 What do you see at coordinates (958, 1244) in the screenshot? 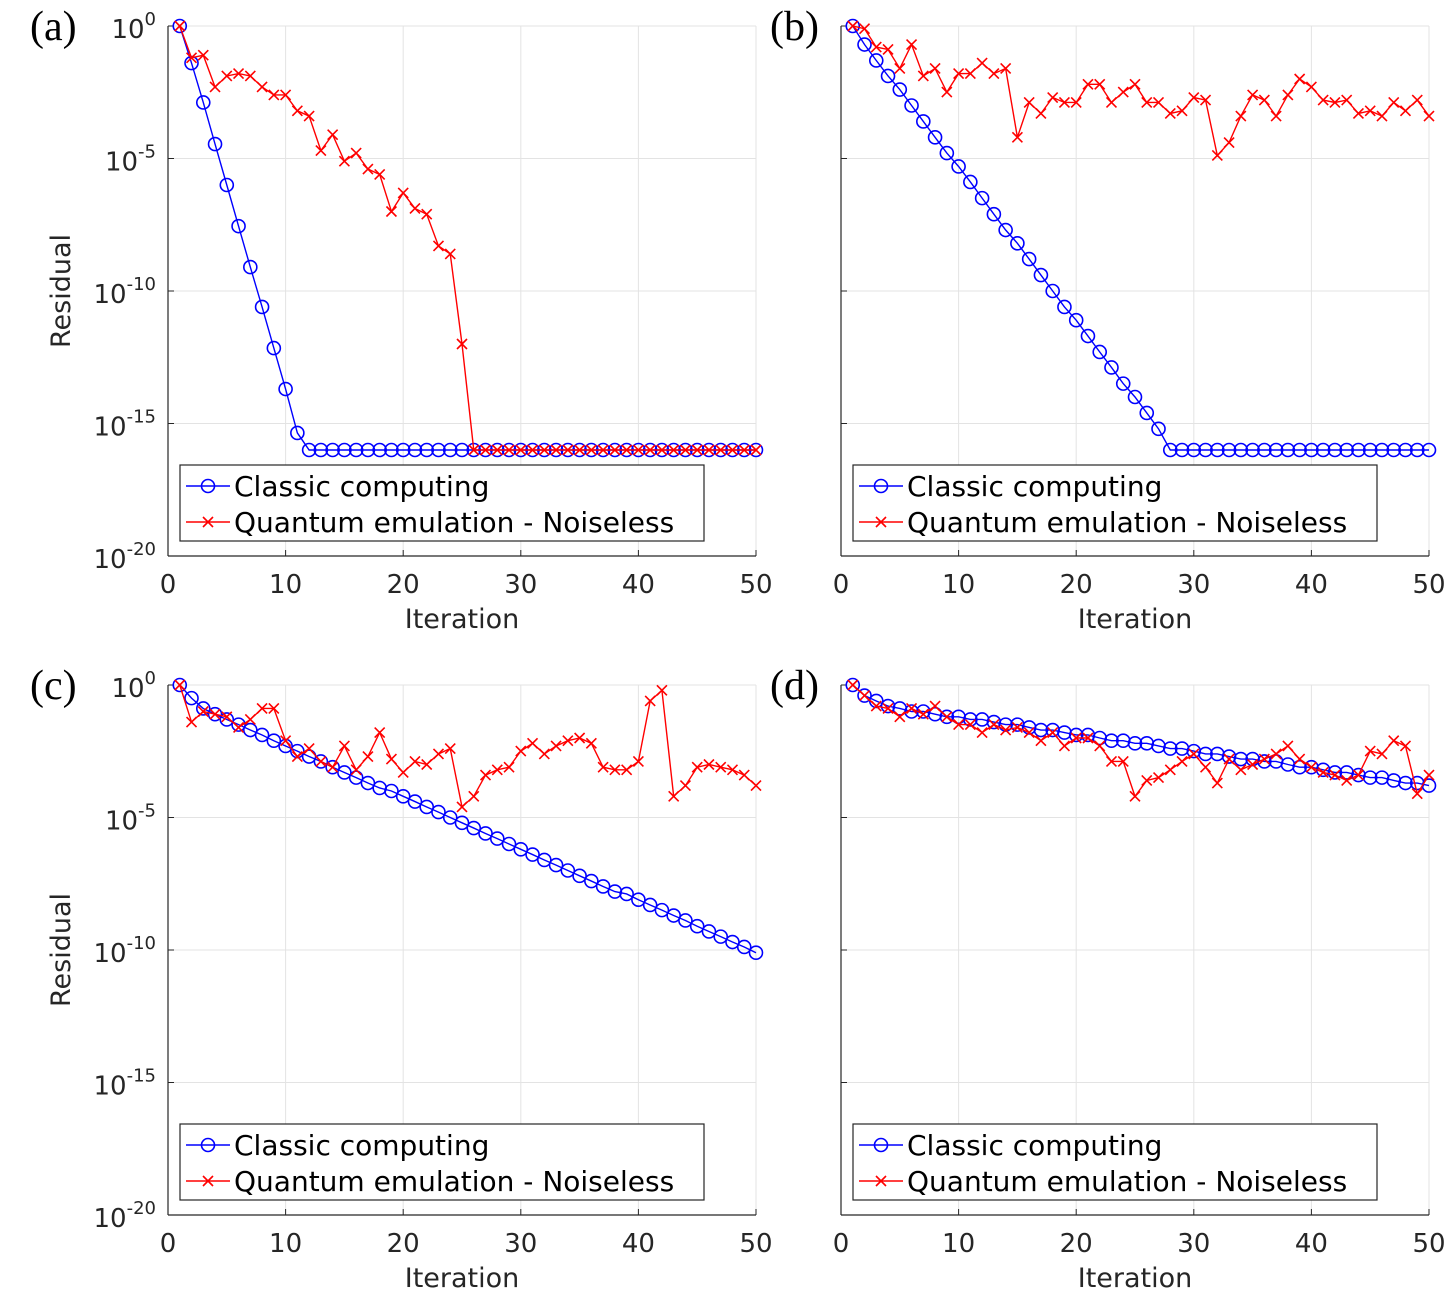
I see `x-tick-label: 10` at bounding box center [958, 1244].